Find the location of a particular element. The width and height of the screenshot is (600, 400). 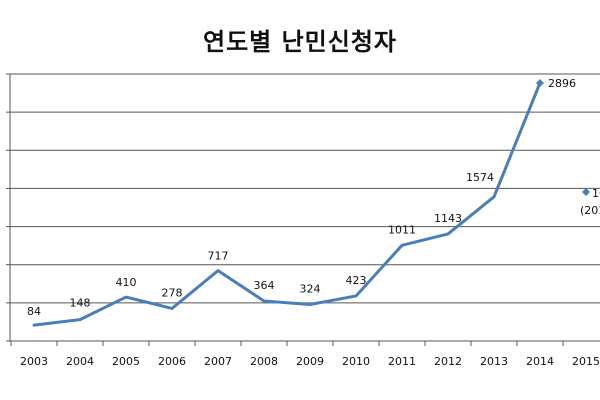

x-tick-label: 2004 is located at coordinates (80, 361).